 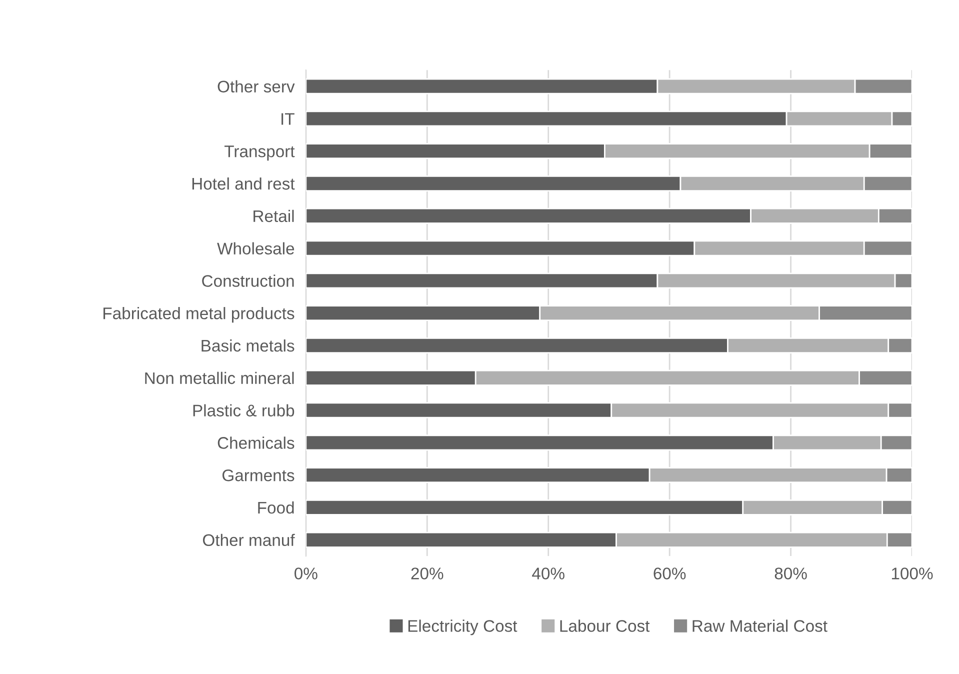 I want to click on y-tick-label: Non metallic mineral, so click(x=219, y=378).